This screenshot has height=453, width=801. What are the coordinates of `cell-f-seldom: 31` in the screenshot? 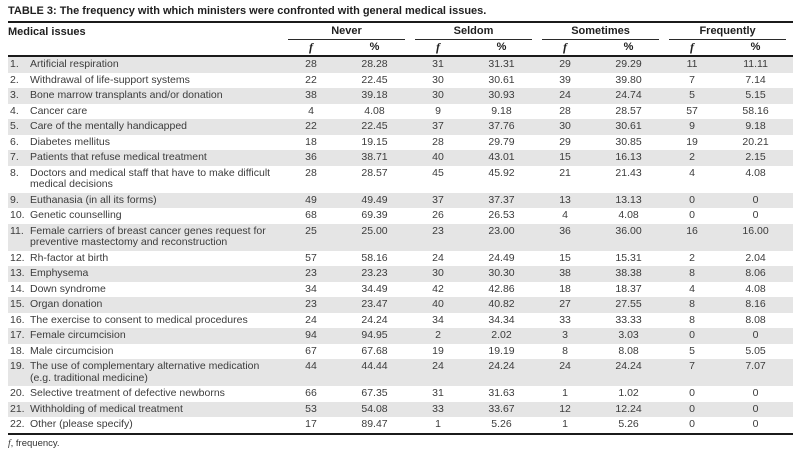 It's located at (438, 64).